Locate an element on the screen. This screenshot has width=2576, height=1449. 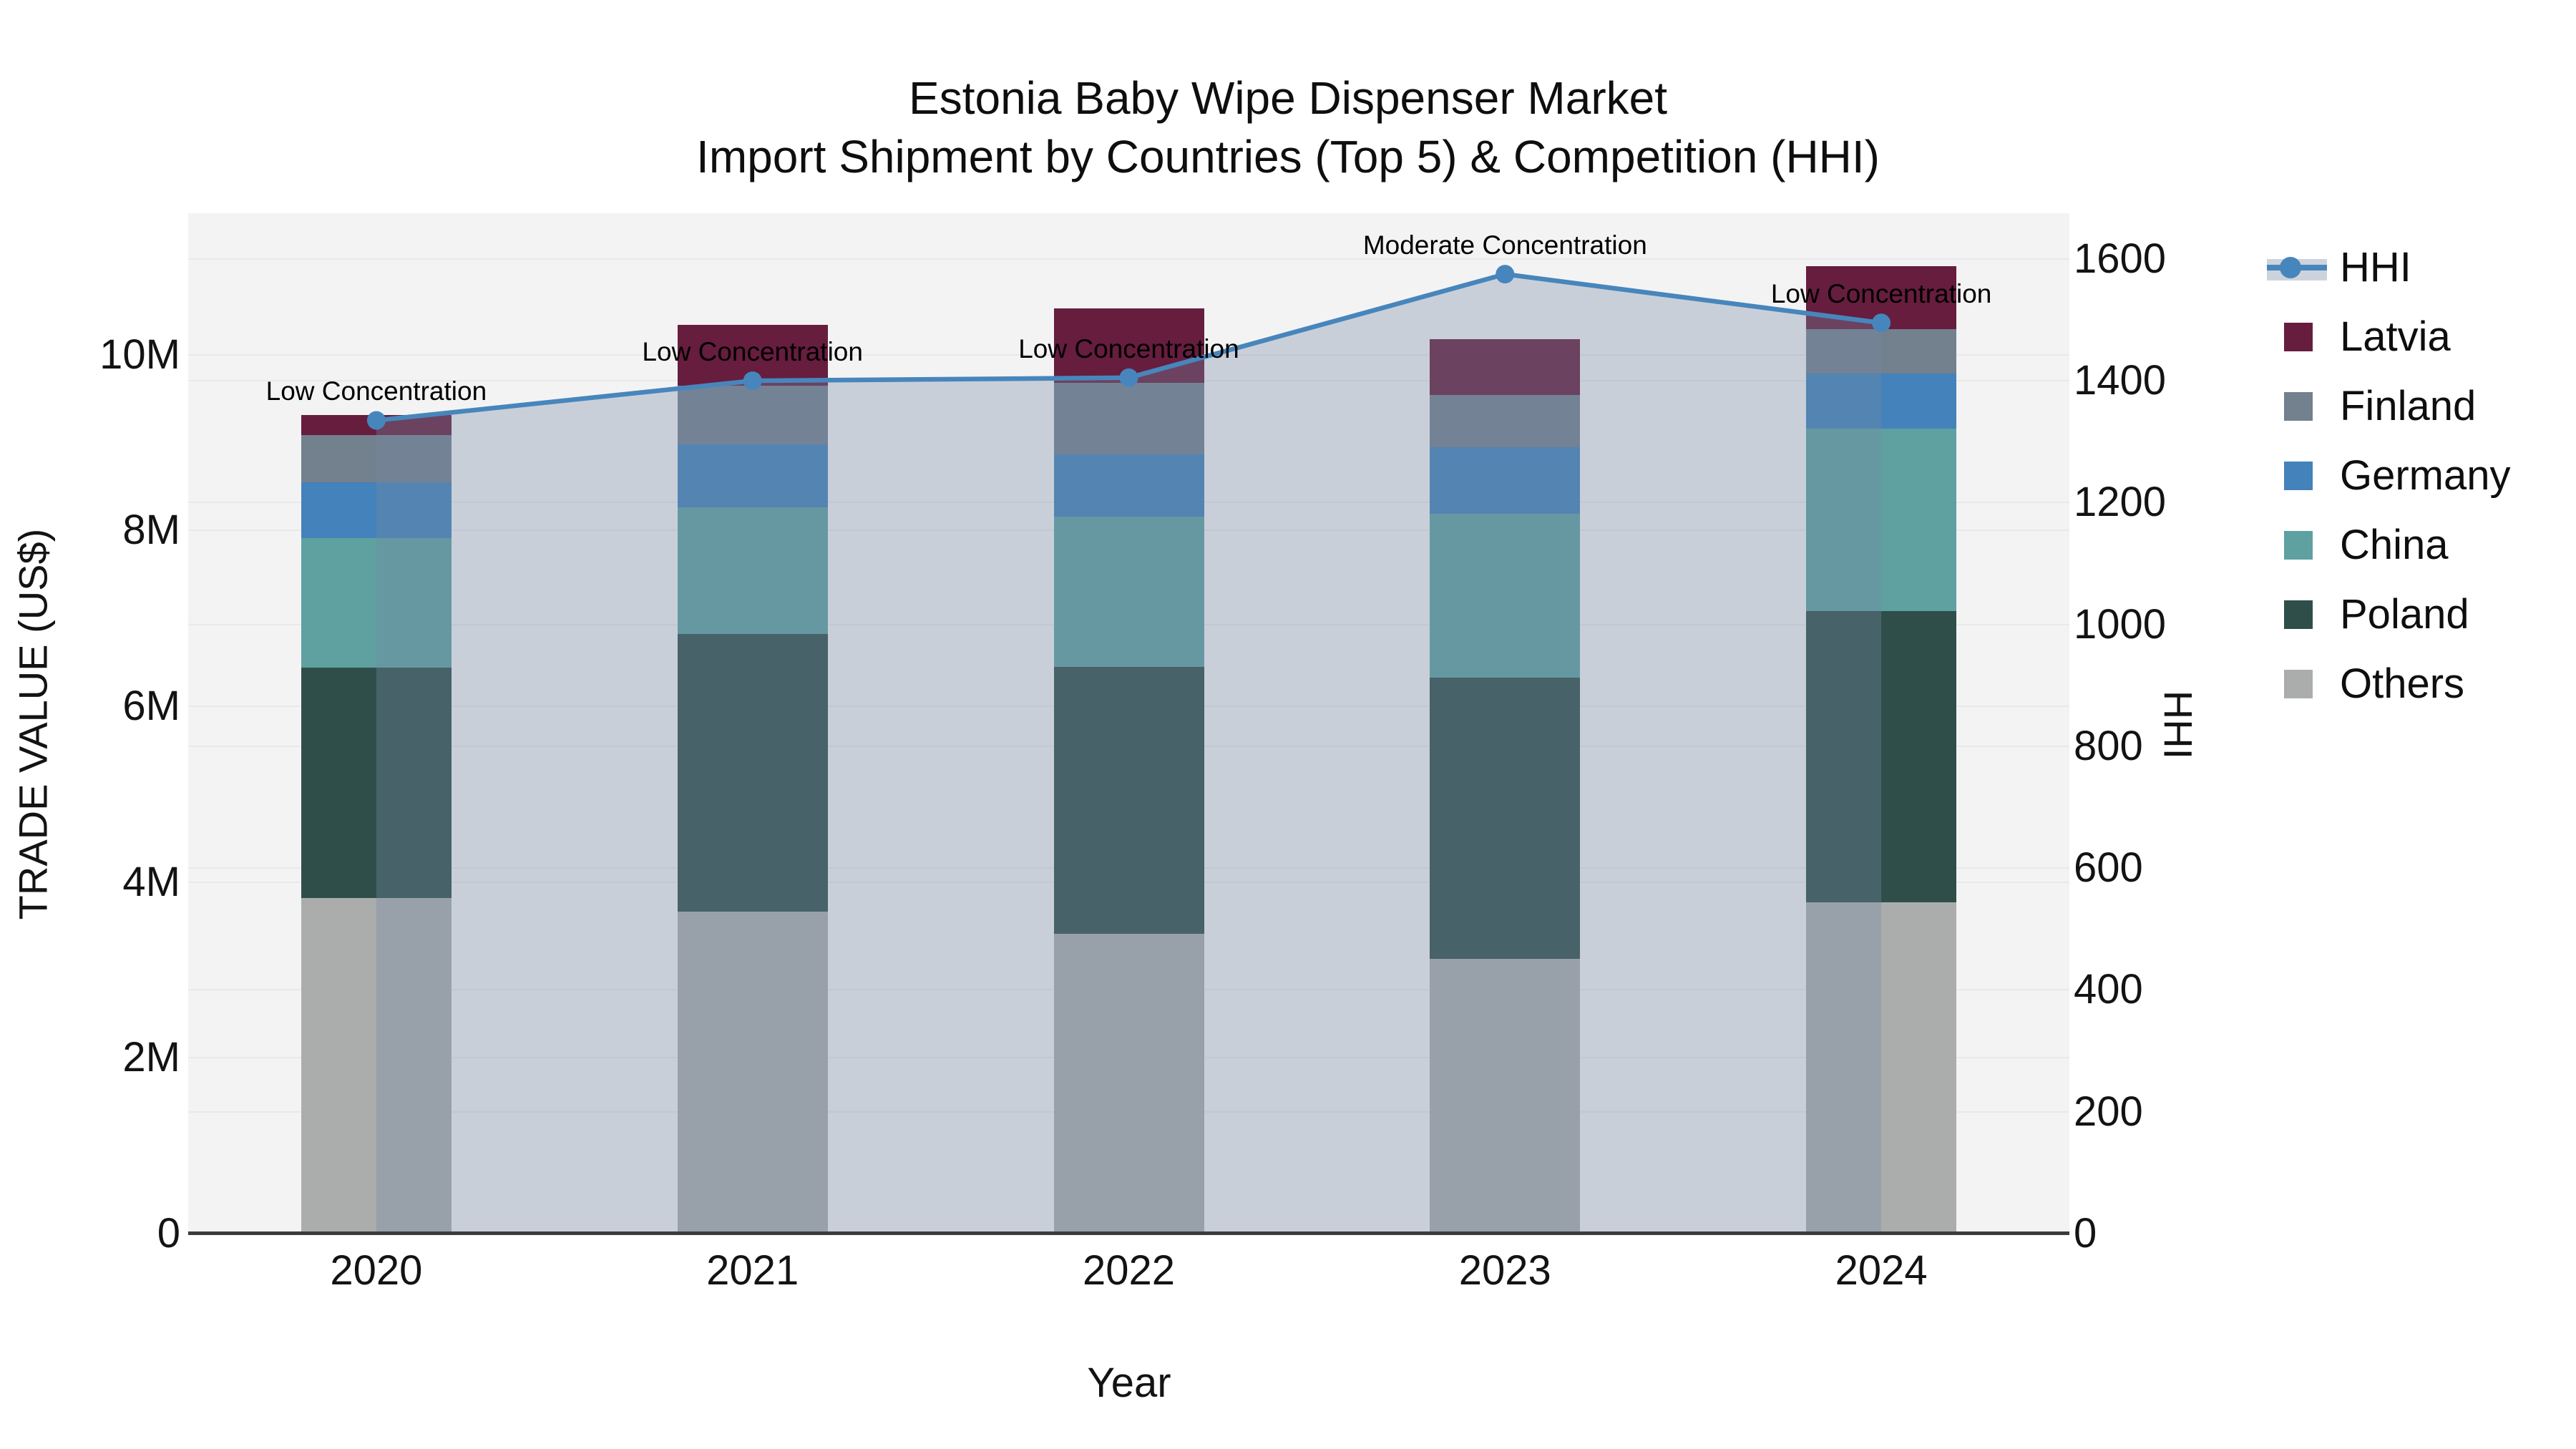
bar-segment-poland-2024 is located at coordinates (1881, 756).